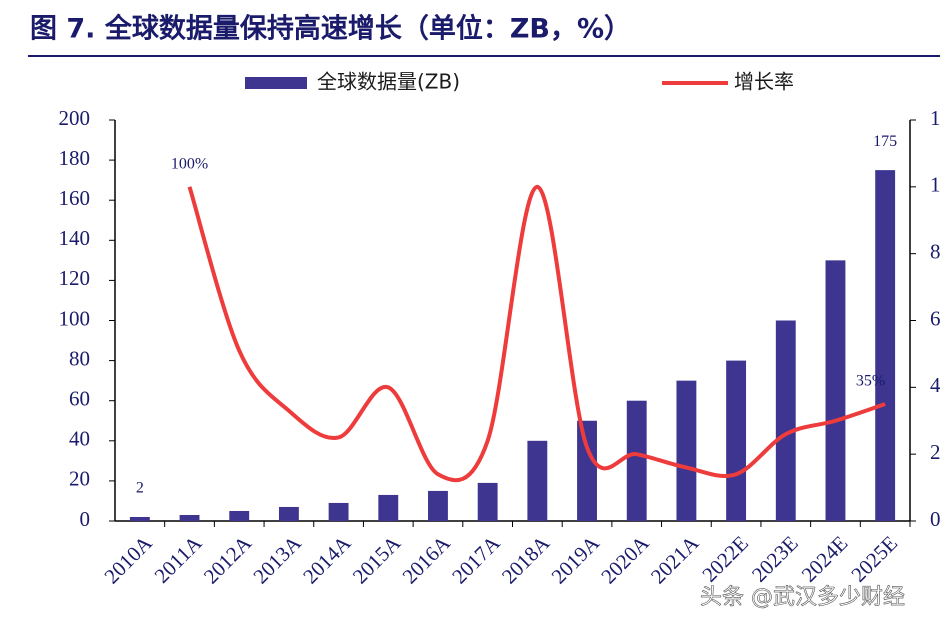  What do you see at coordinates (228, 559) in the screenshot?
I see `x-tick-label: 2012A` at bounding box center [228, 559].